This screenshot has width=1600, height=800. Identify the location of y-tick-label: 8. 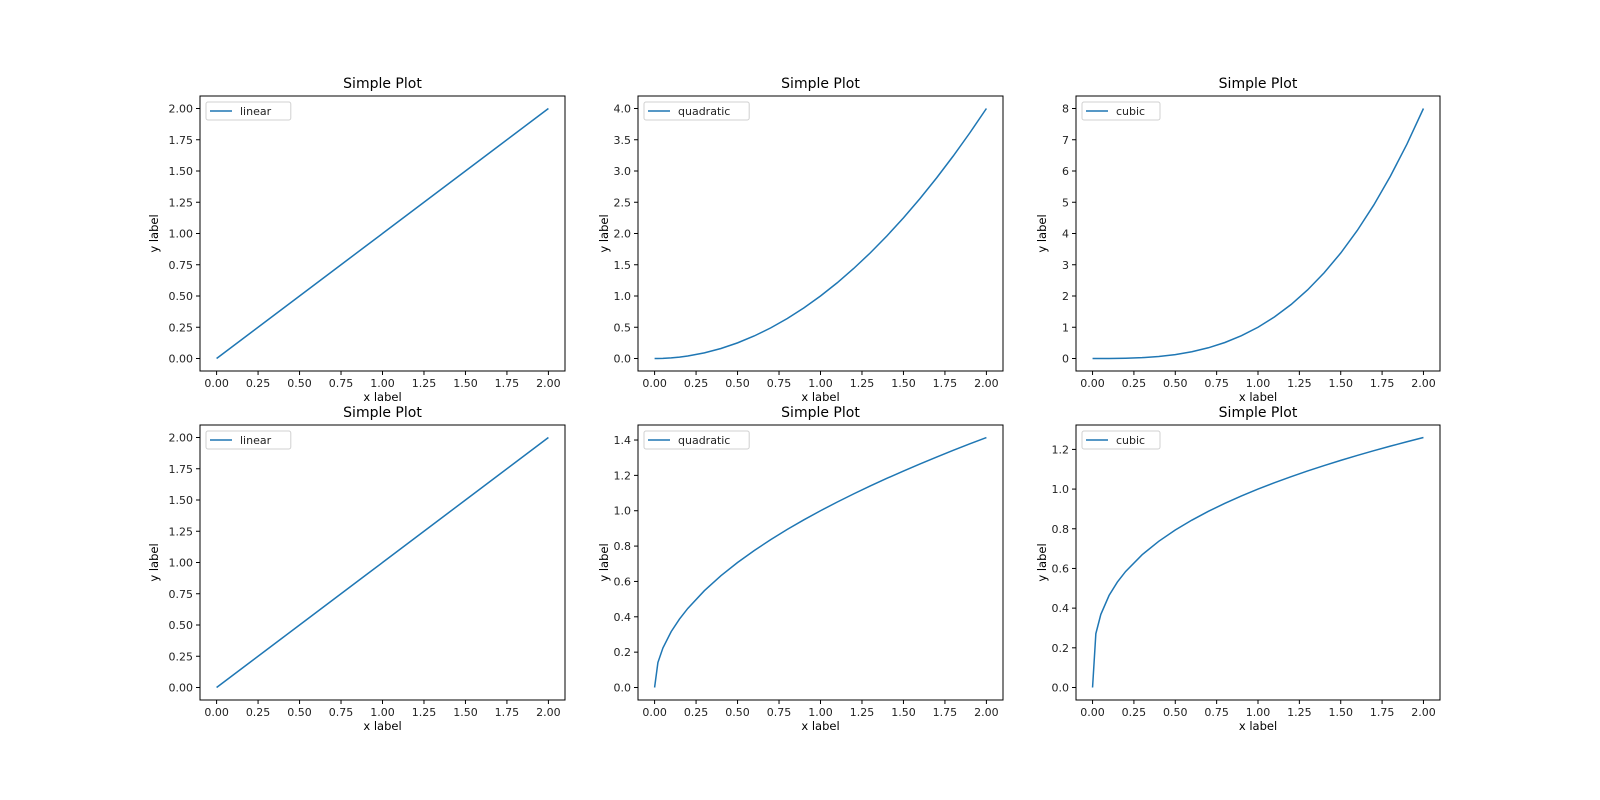
(1065, 109).